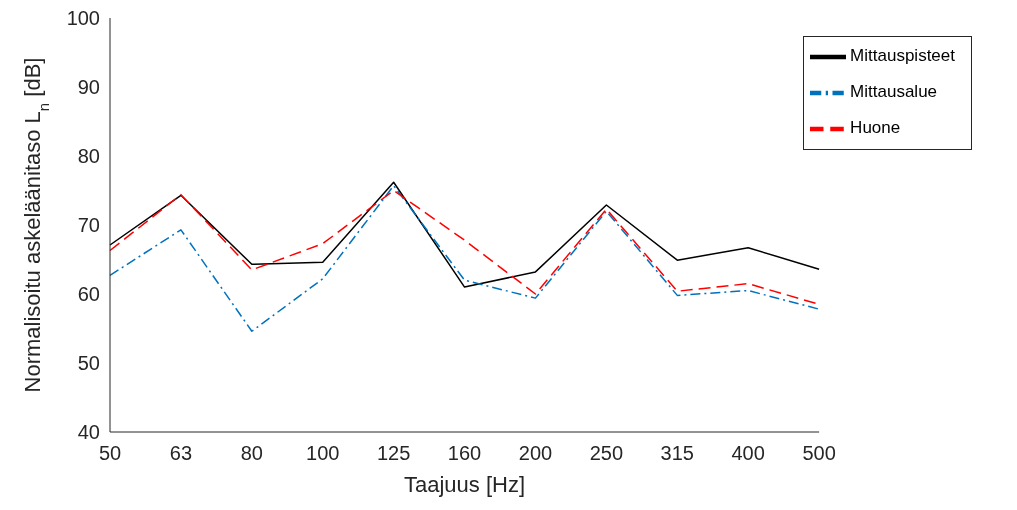 This screenshot has height=510, width=1017. What do you see at coordinates (88, 294) in the screenshot?
I see `y-tick-label: 60` at bounding box center [88, 294].